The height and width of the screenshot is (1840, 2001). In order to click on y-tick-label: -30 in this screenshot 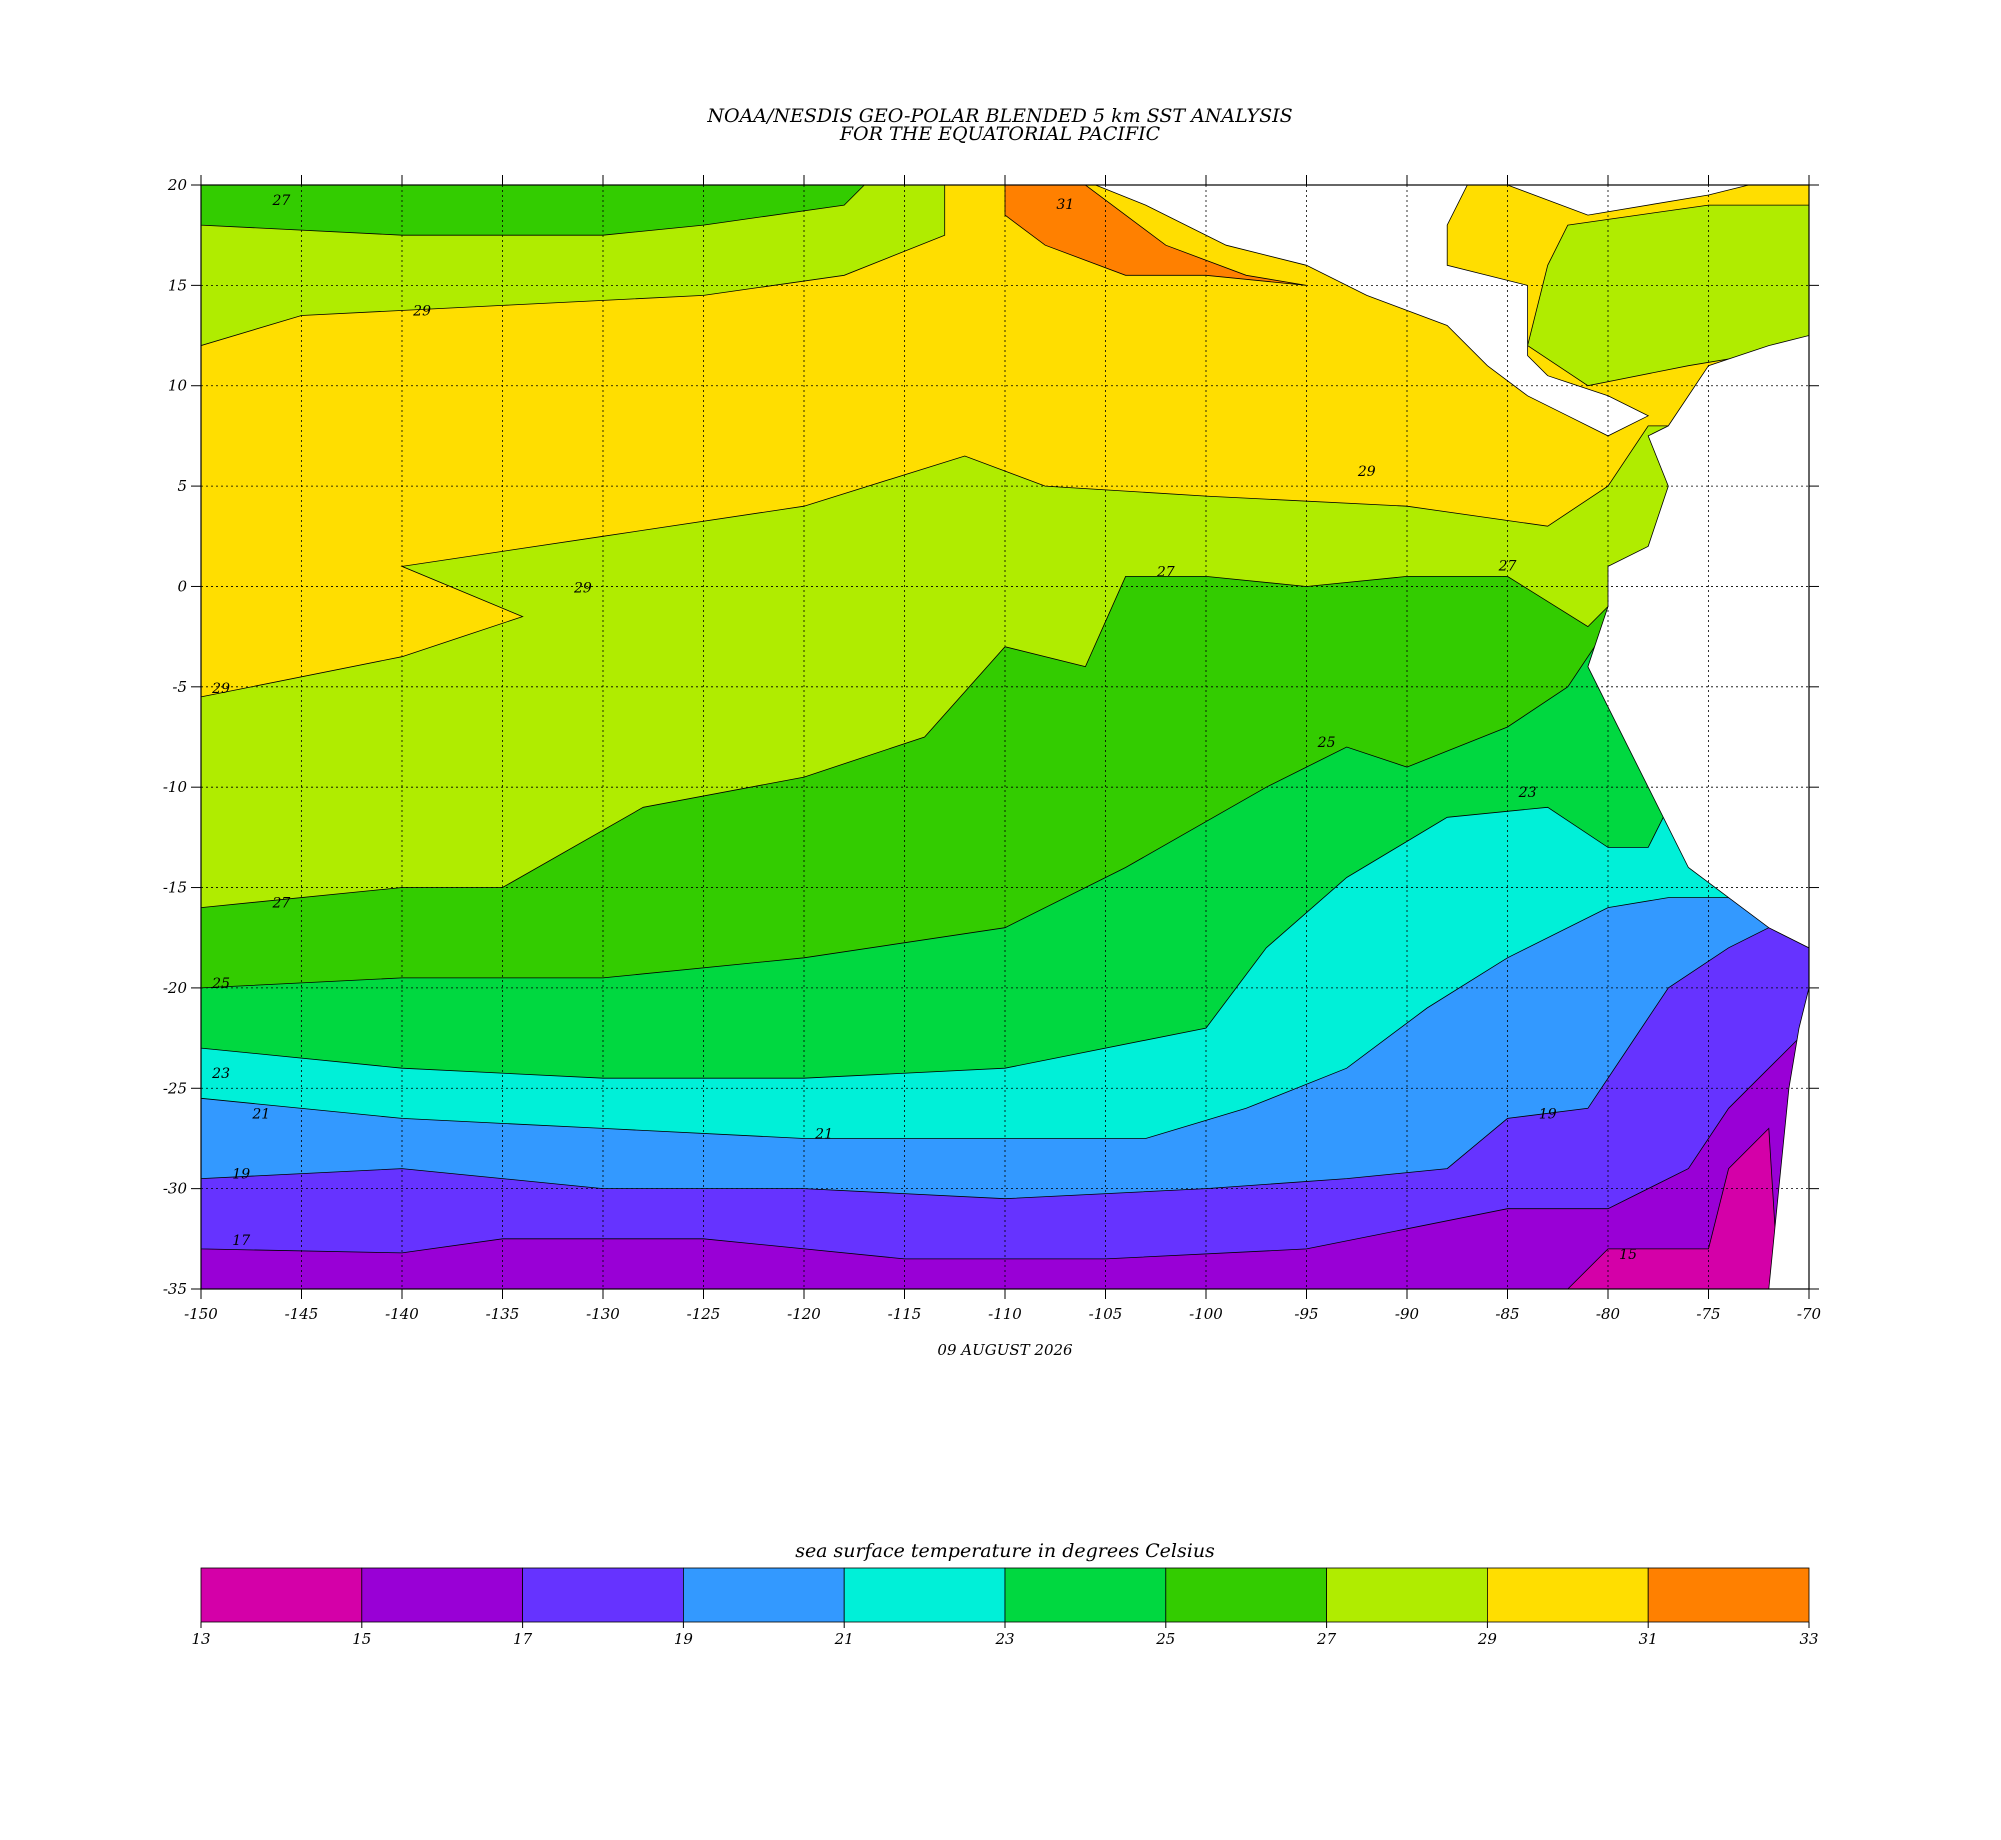, I will do `click(175, 1189)`.